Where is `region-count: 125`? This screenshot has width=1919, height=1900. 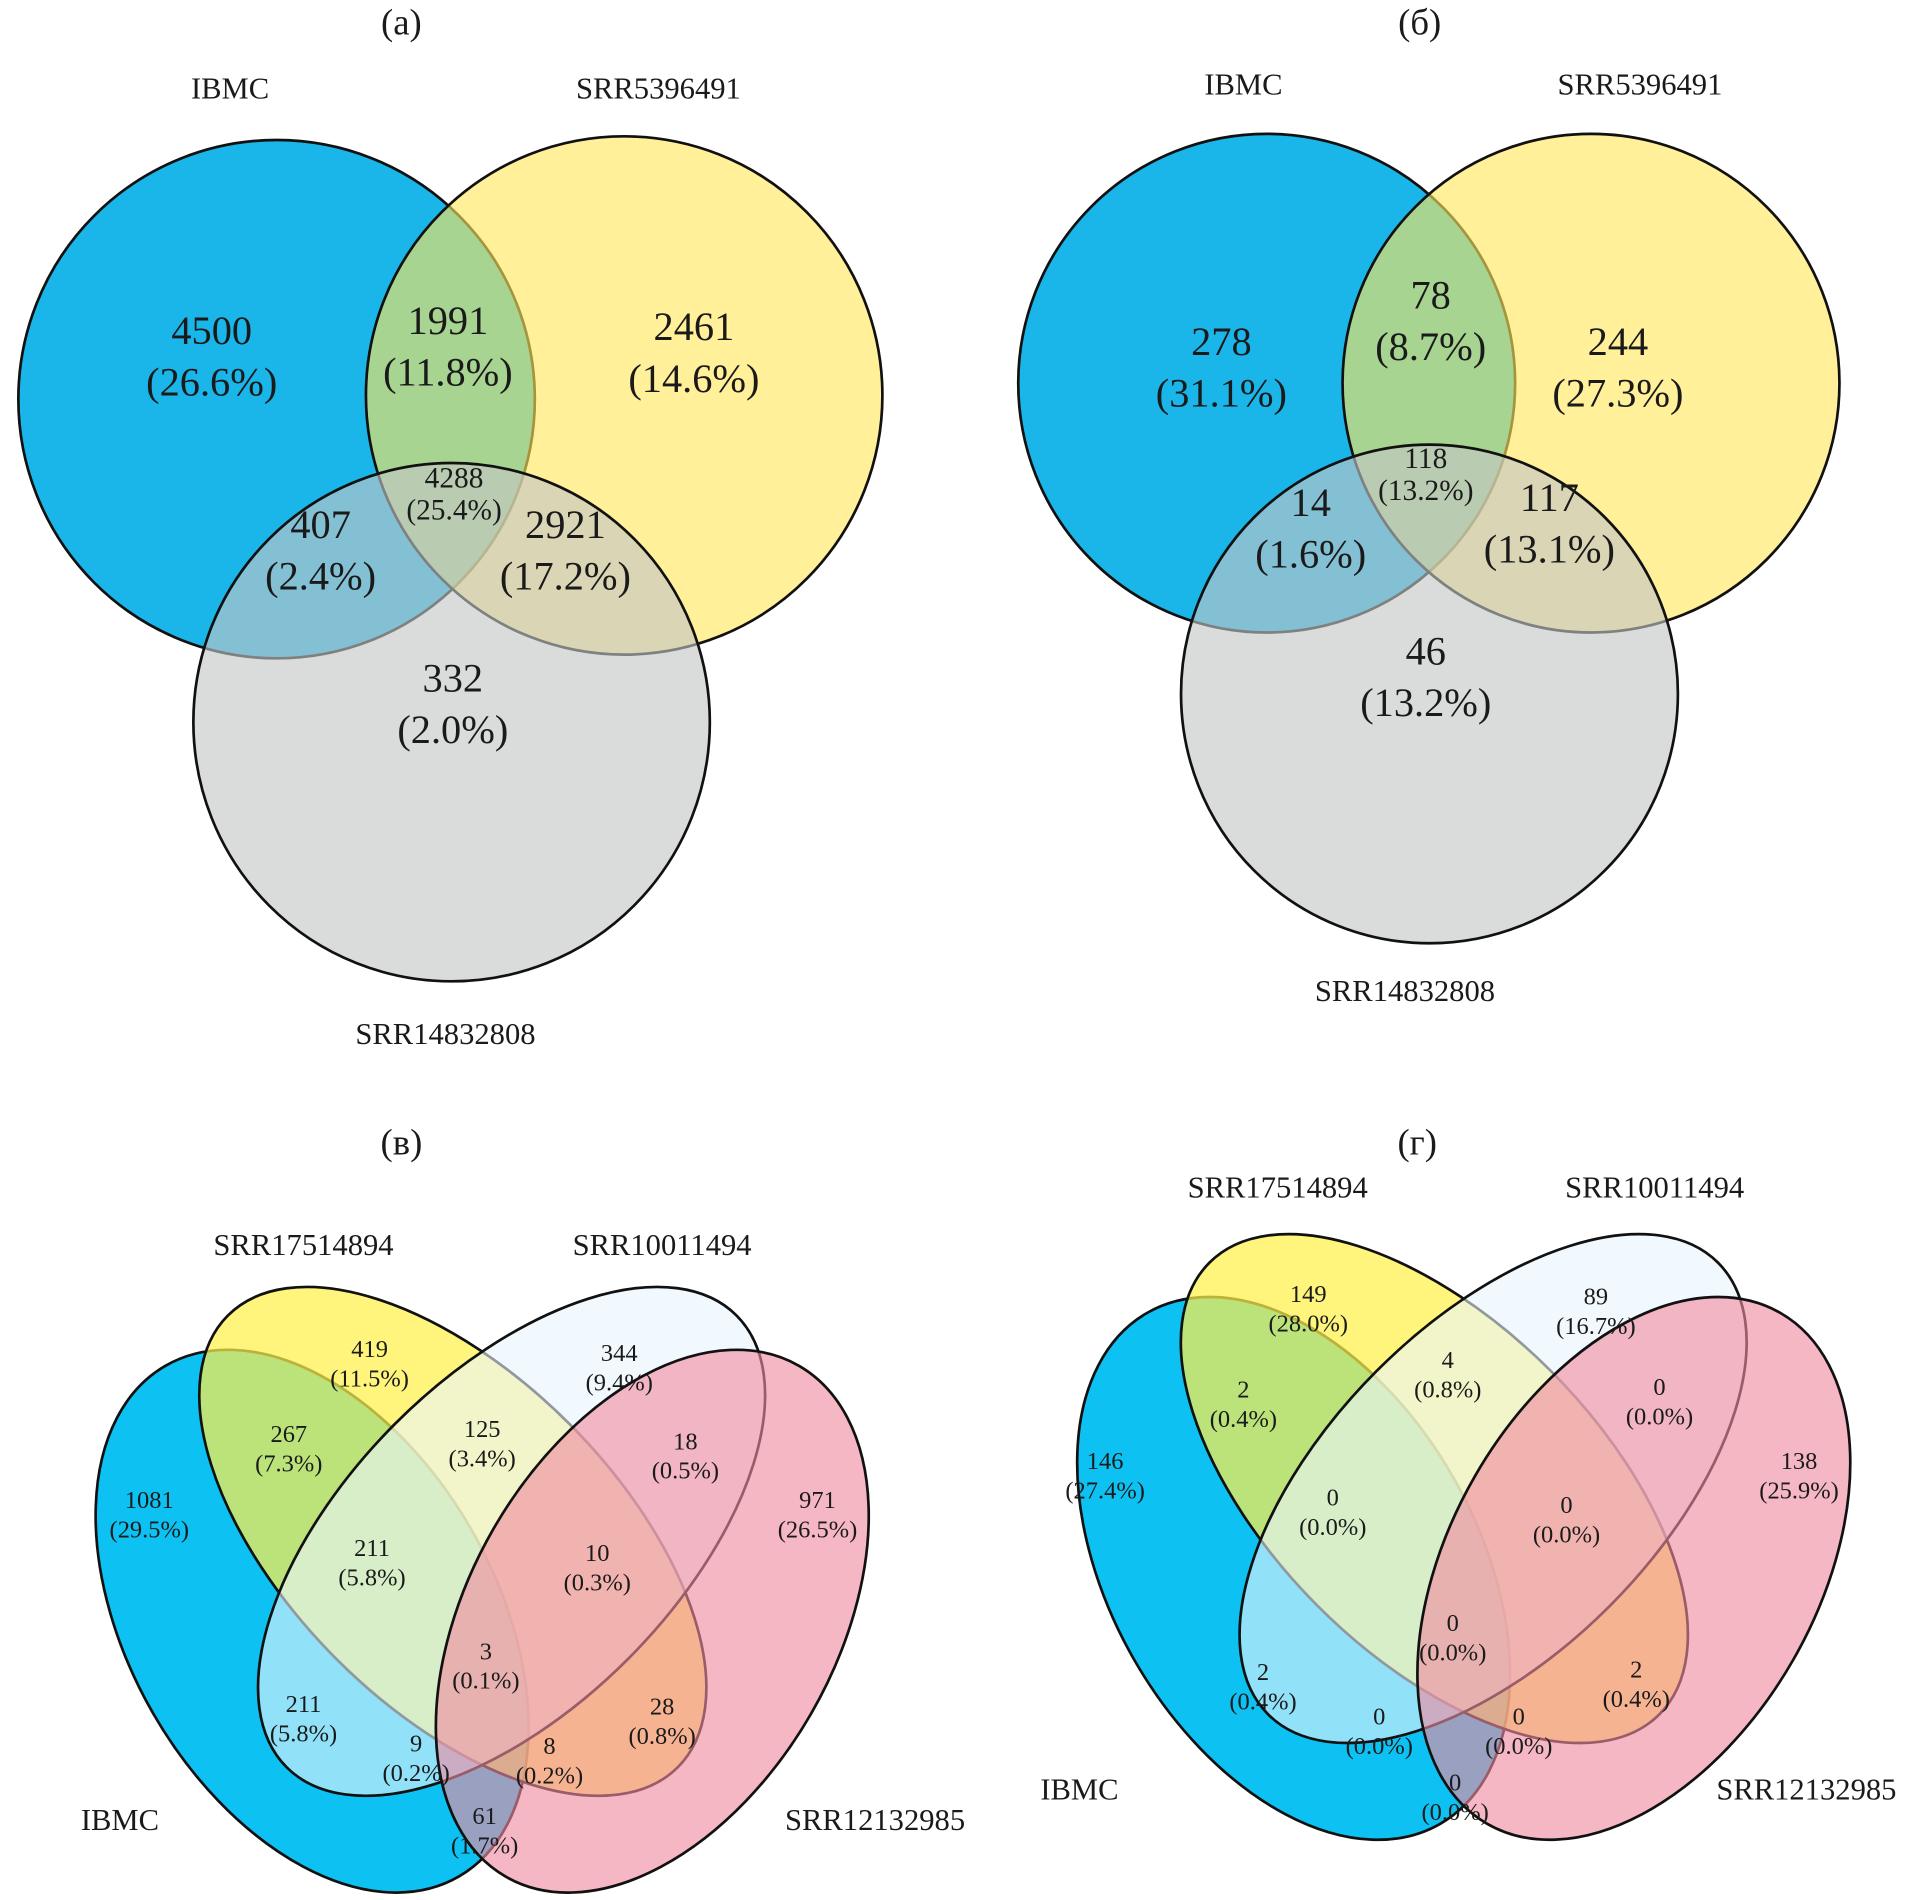 region-count: 125 is located at coordinates (482, 1429).